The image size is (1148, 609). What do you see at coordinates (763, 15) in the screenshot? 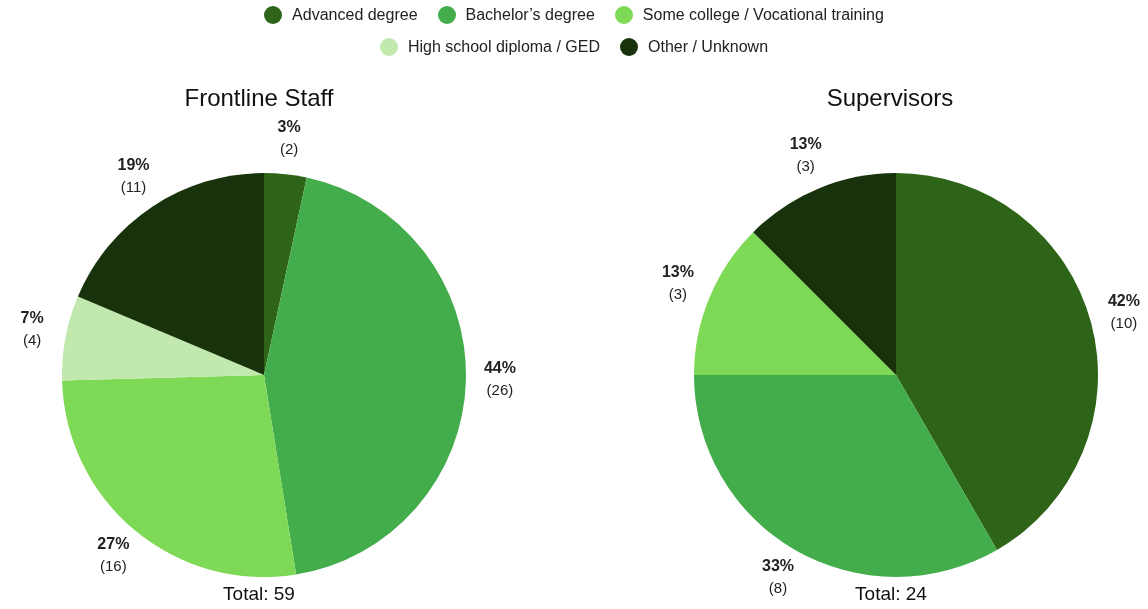
I see `legend-label: Some college / Vocational training` at bounding box center [763, 15].